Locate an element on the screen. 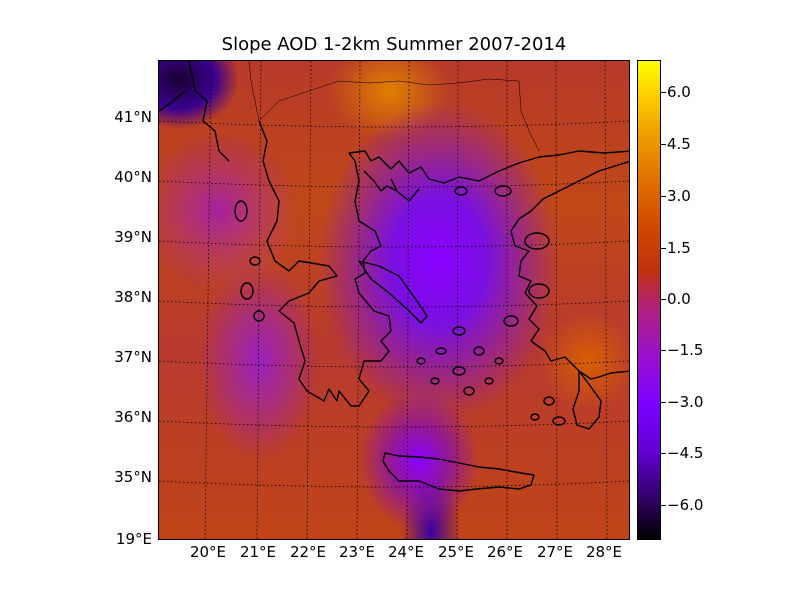 The image size is (800, 600). lat-label-41: 41°N is located at coordinates (133, 117).